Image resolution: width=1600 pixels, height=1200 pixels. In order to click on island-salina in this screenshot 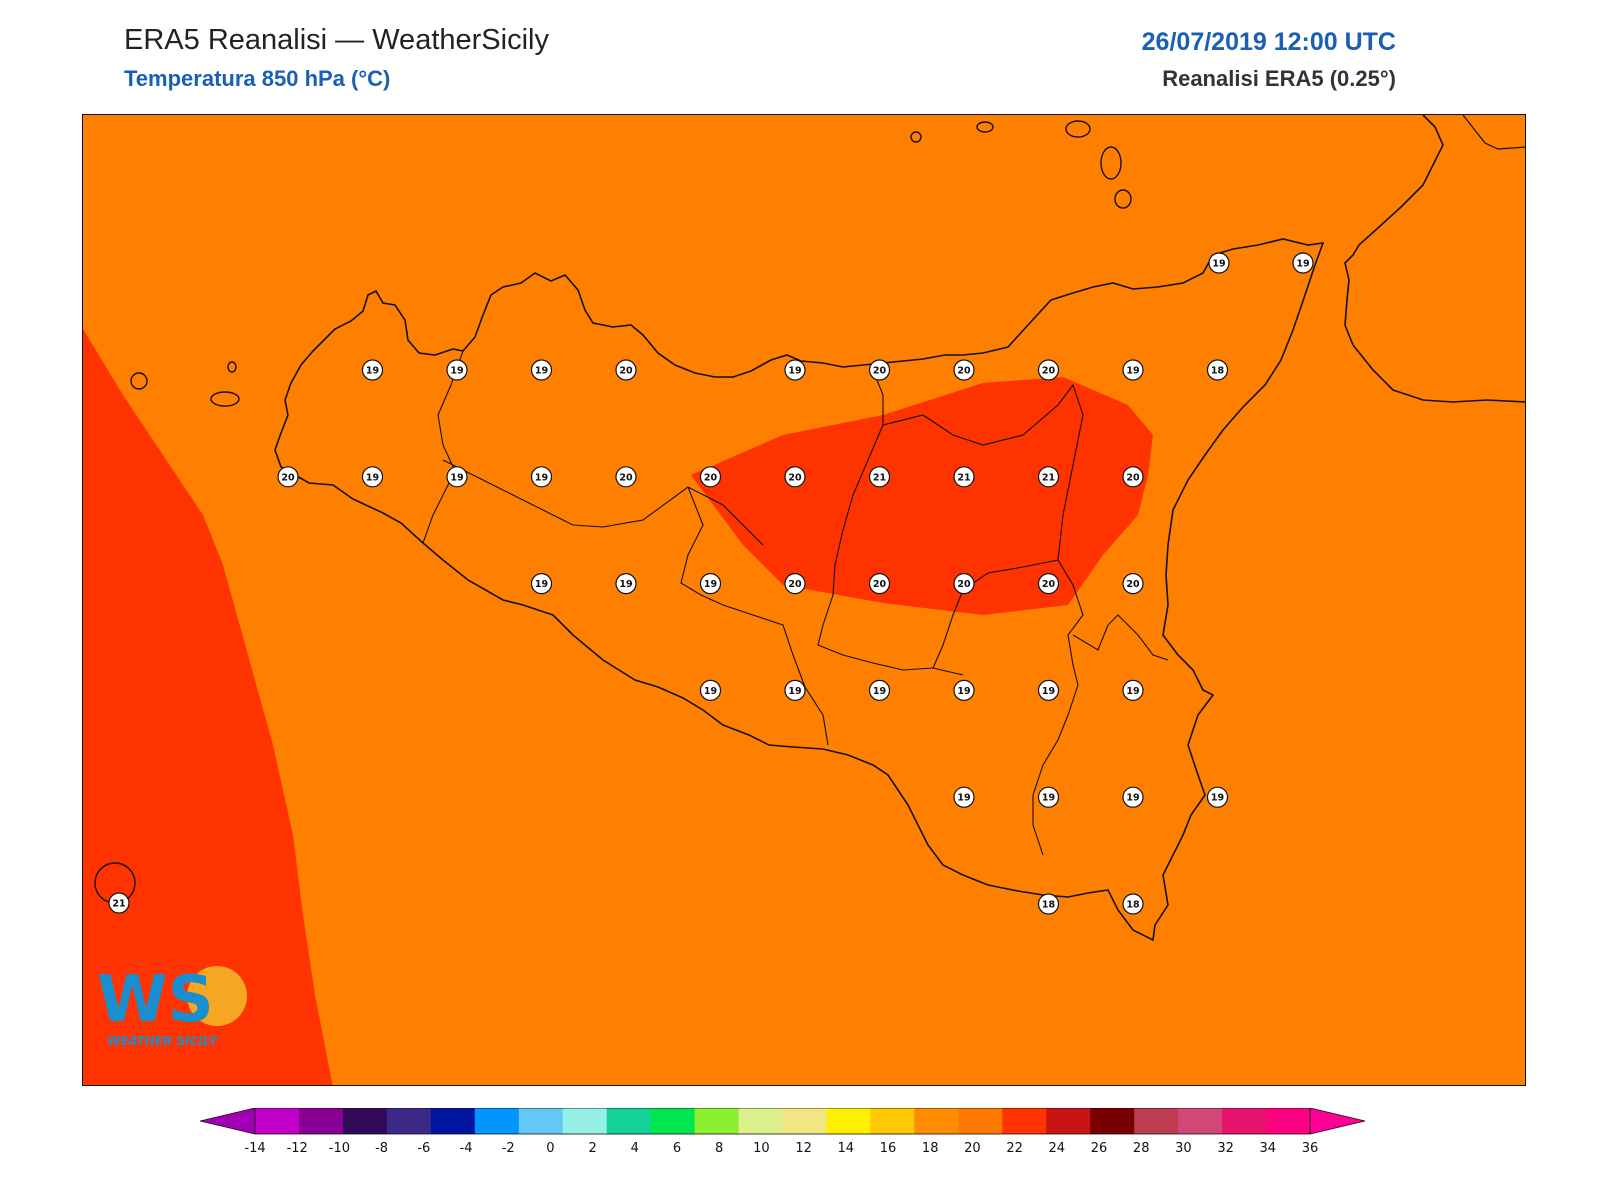, I will do `click(1078, 129)`.